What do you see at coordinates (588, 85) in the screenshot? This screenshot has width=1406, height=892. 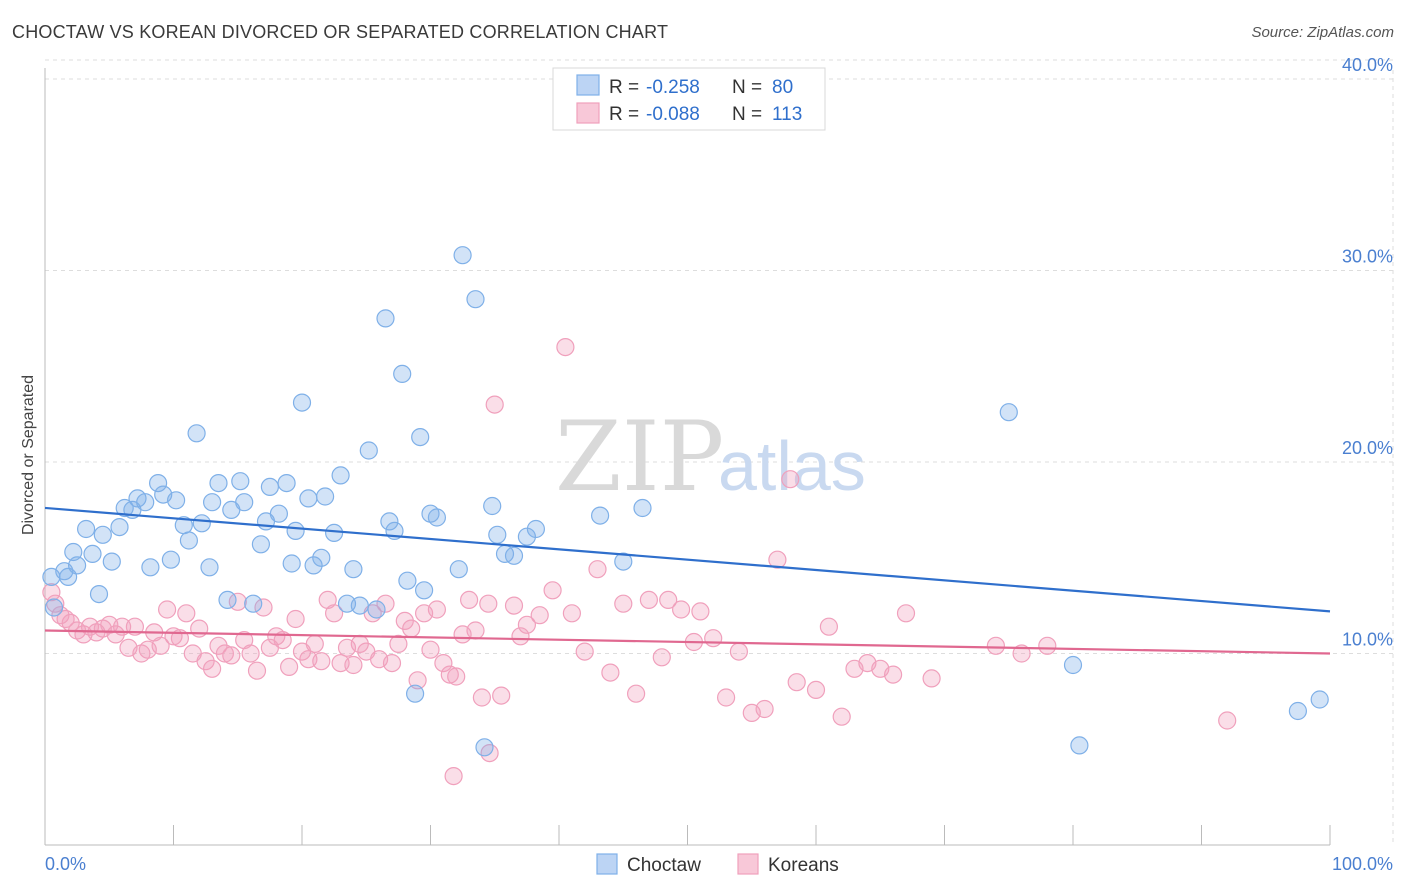 I see `legend-swatch-choctaw` at bounding box center [588, 85].